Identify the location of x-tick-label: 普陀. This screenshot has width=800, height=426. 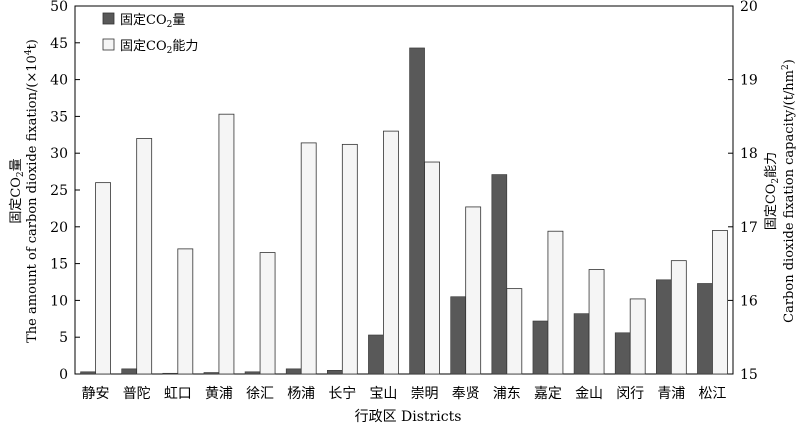
(137, 394).